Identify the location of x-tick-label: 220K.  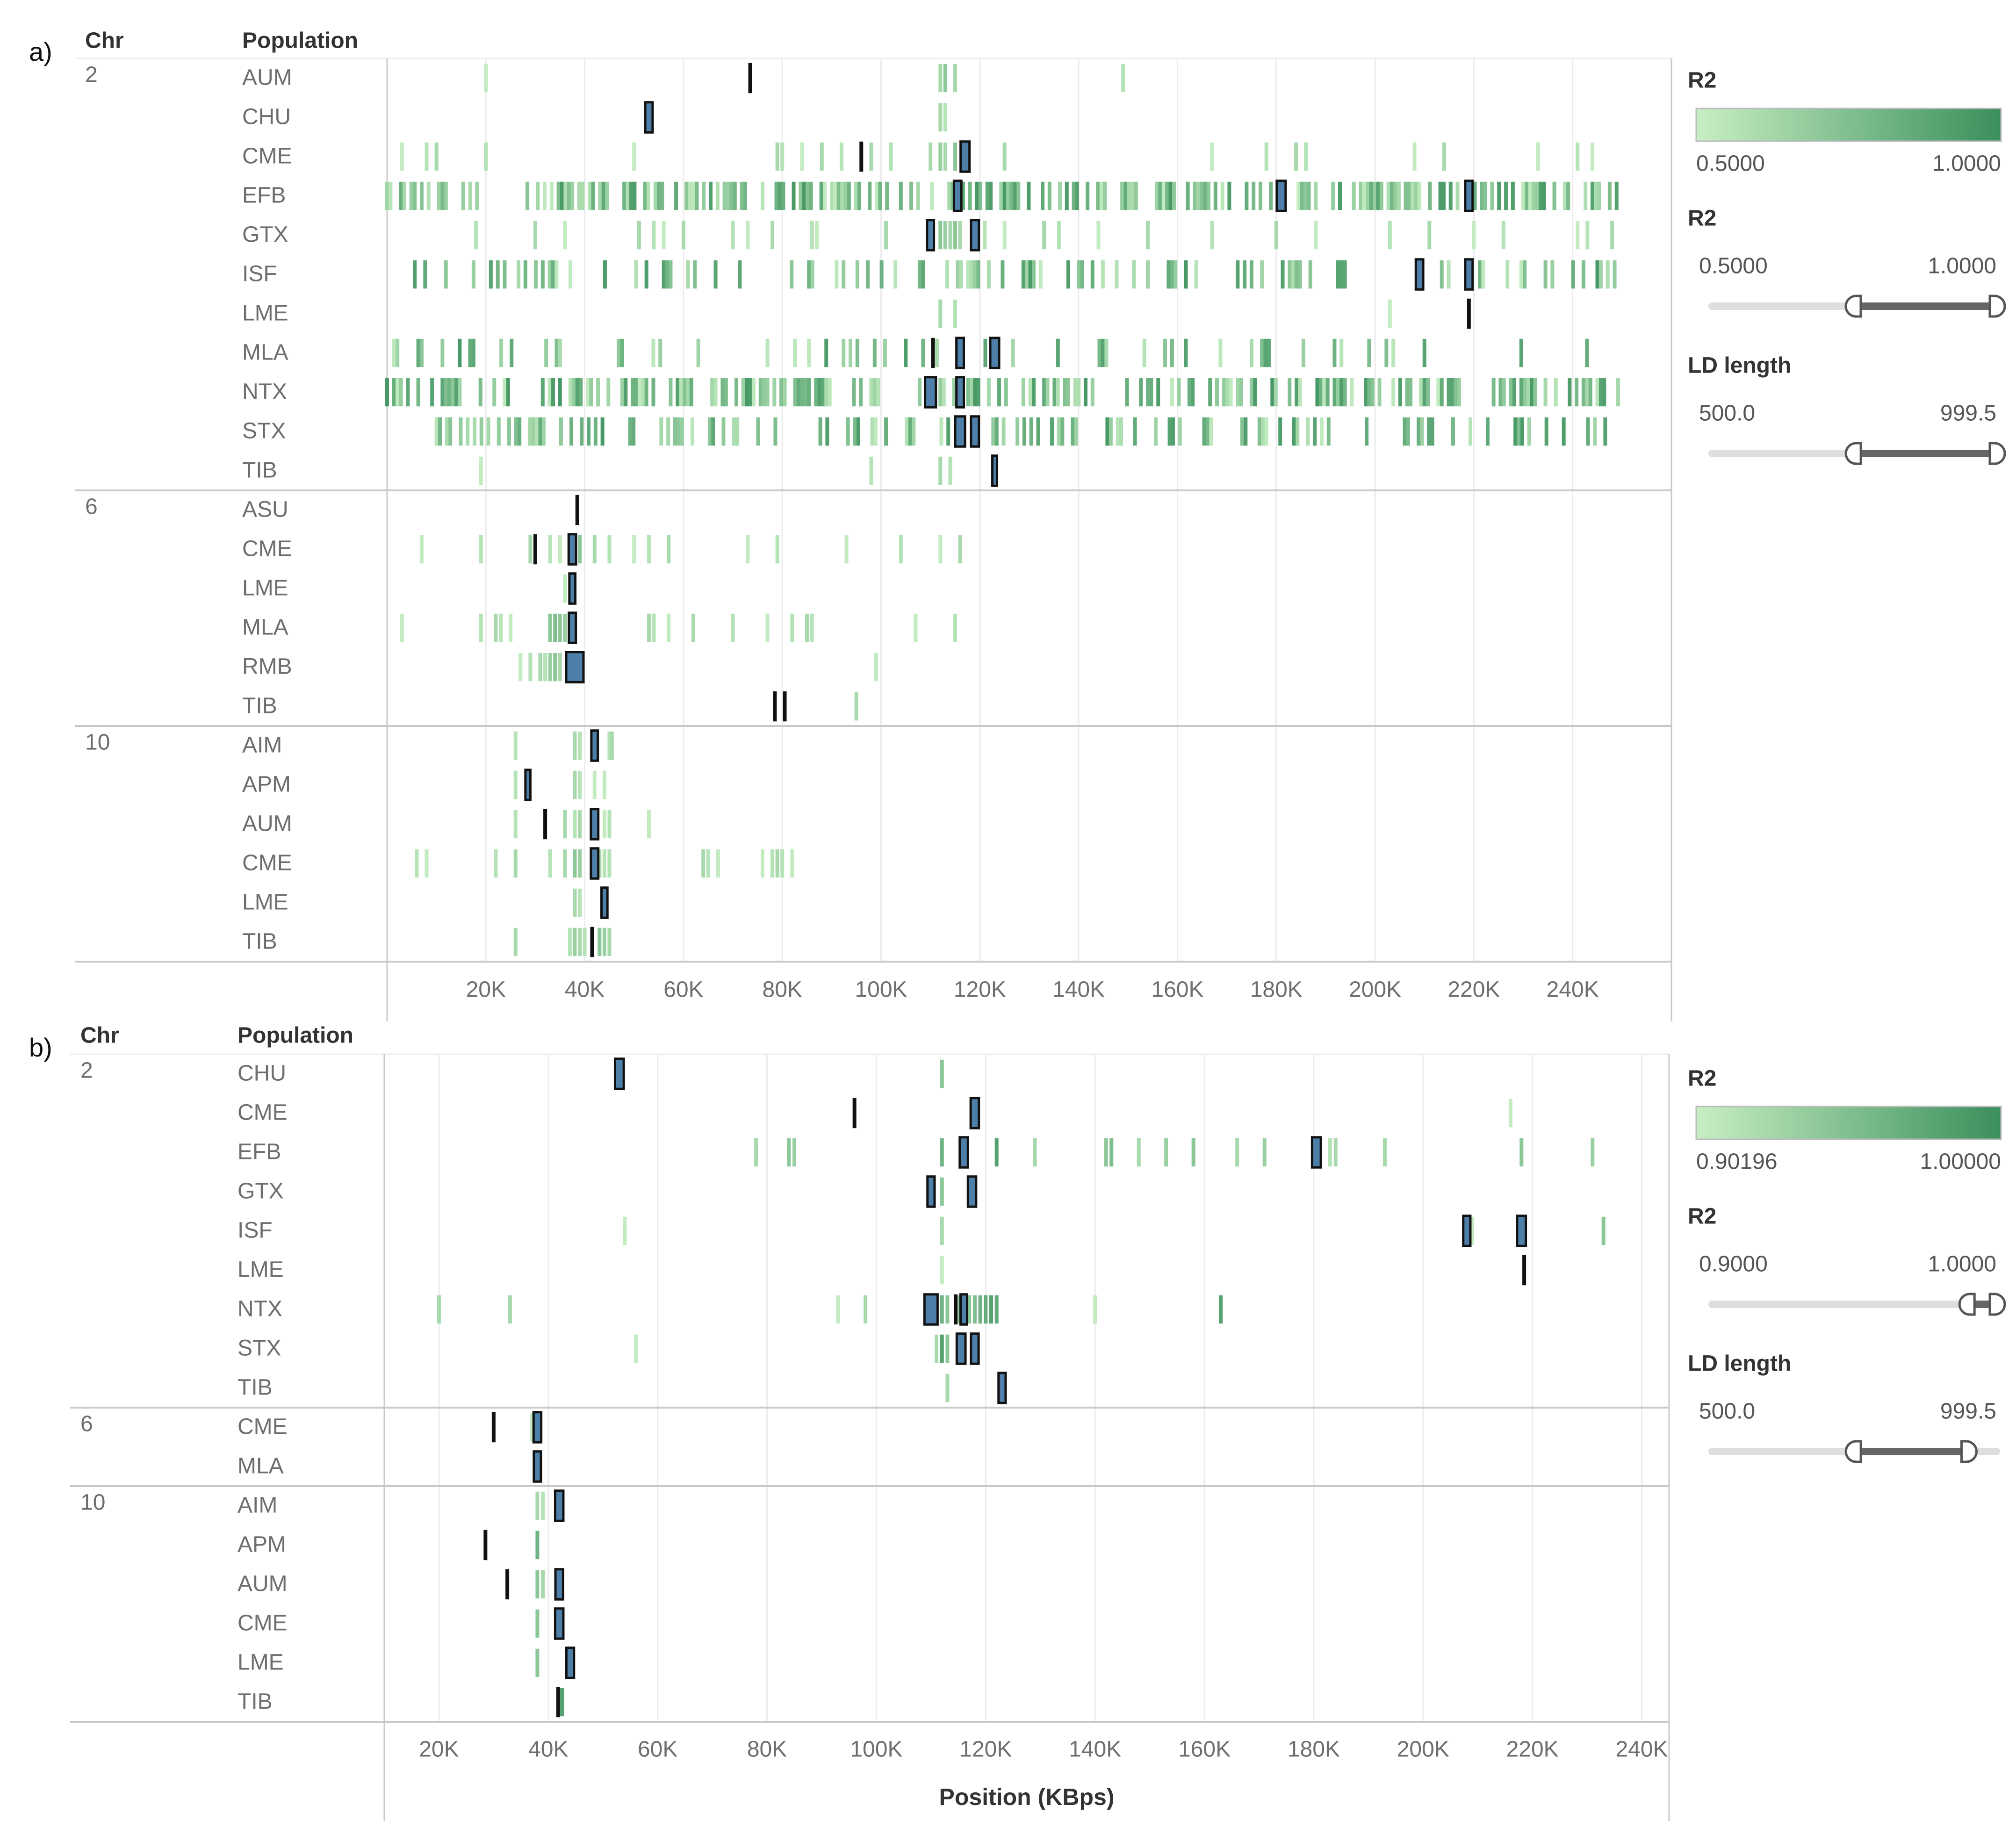
(1473, 990).